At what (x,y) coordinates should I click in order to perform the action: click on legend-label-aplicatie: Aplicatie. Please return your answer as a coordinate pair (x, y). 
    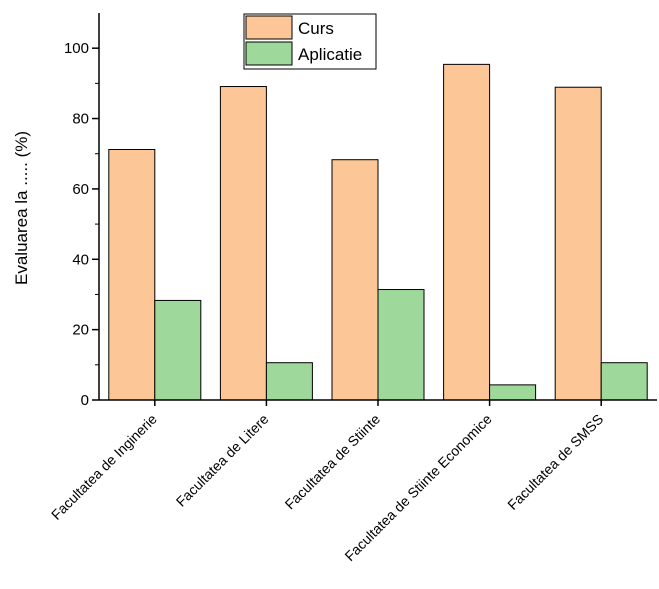
    Looking at the image, I should click on (330, 54).